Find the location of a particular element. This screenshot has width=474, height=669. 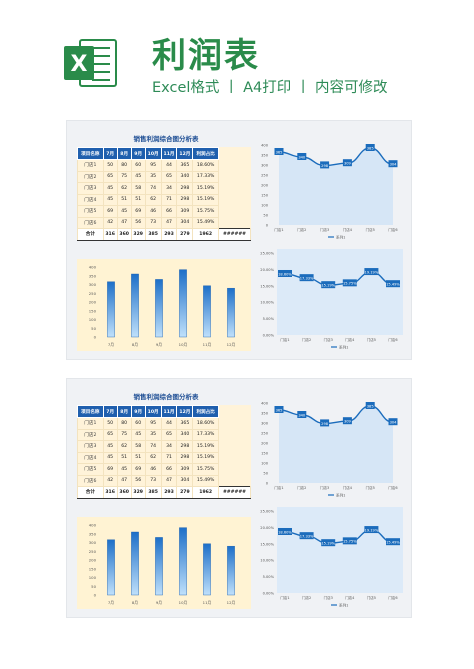

data-label: 385 is located at coordinates (370, 148).